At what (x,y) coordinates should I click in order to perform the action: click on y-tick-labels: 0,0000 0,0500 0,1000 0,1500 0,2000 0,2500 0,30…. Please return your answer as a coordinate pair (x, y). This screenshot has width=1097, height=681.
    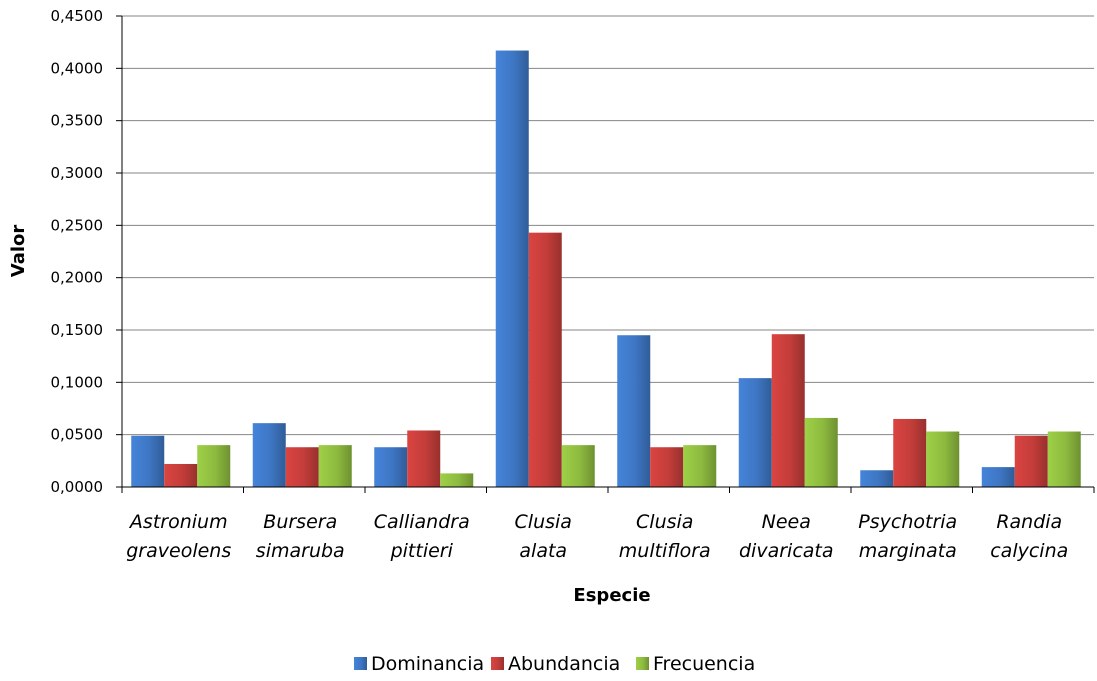
    Looking at the image, I should click on (77, 251).